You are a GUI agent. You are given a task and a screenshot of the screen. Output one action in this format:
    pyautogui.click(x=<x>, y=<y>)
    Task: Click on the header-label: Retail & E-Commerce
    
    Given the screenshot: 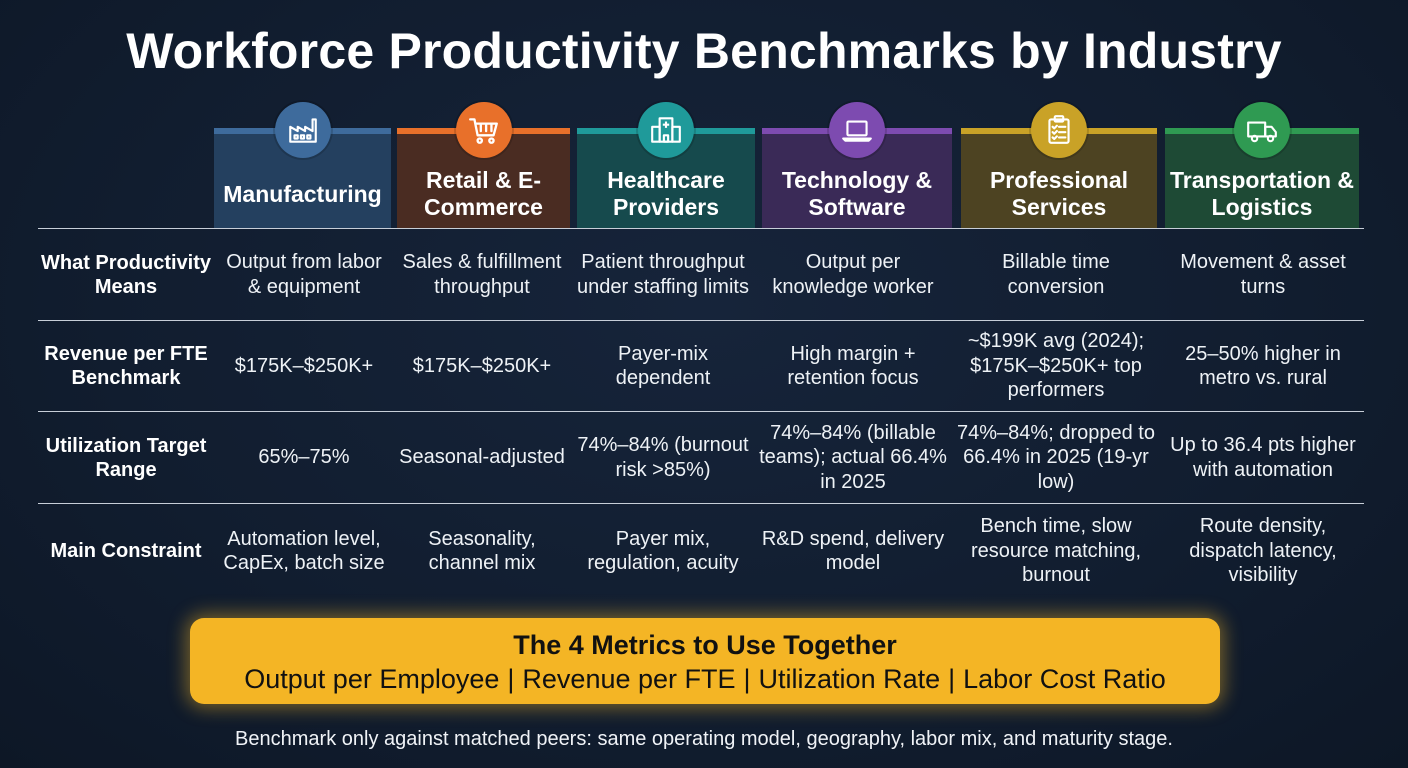 What is the action you would take?
    pyautogui.click(x=483, y=181)
    